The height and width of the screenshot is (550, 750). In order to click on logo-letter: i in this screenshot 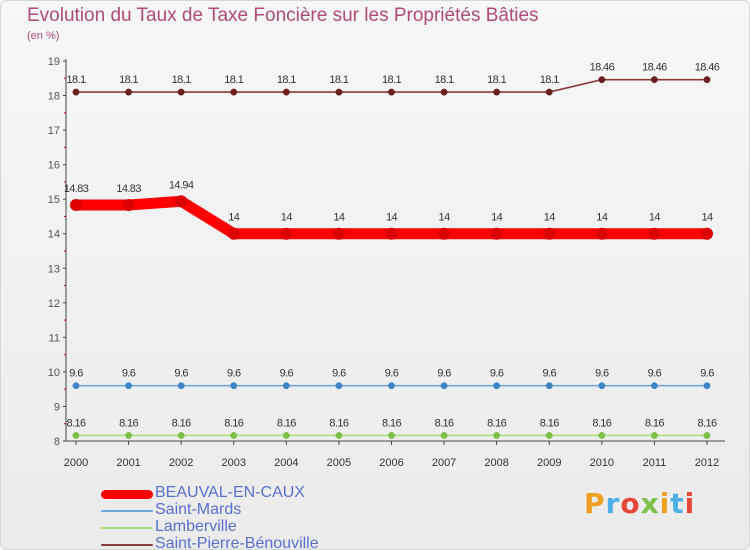, I will do `click(665, 503)`.